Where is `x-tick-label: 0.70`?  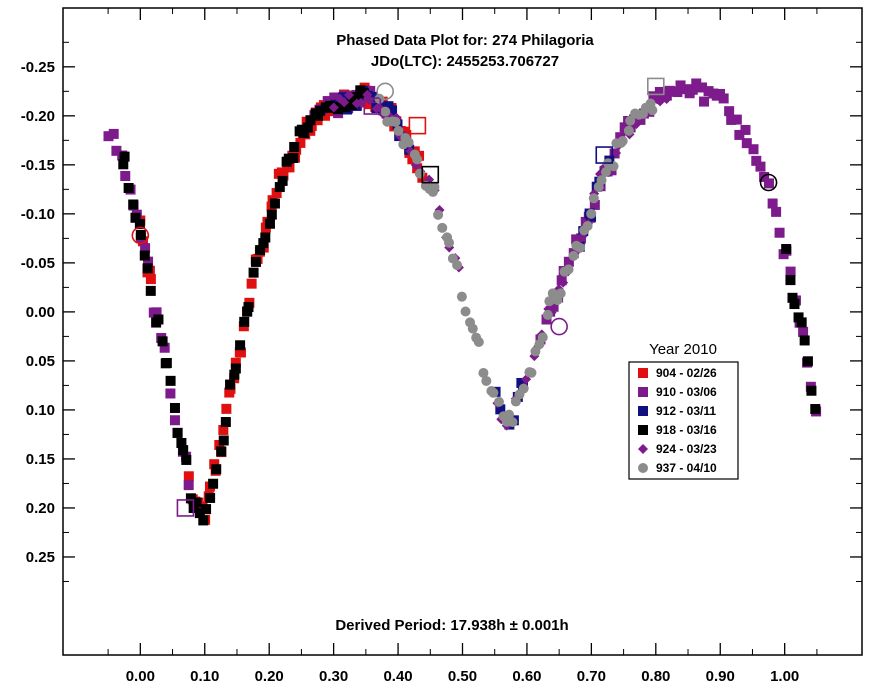 x-tick-label: 0.70 is located at coordinates (591, 676).